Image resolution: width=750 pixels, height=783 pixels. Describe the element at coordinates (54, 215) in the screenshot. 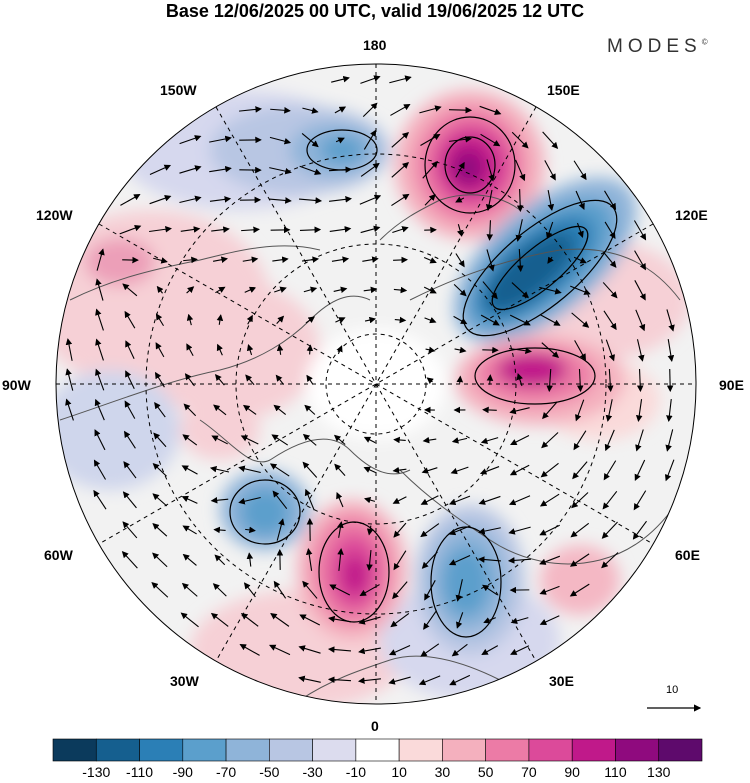

I see `lon-label-120w: 120W` at that location.